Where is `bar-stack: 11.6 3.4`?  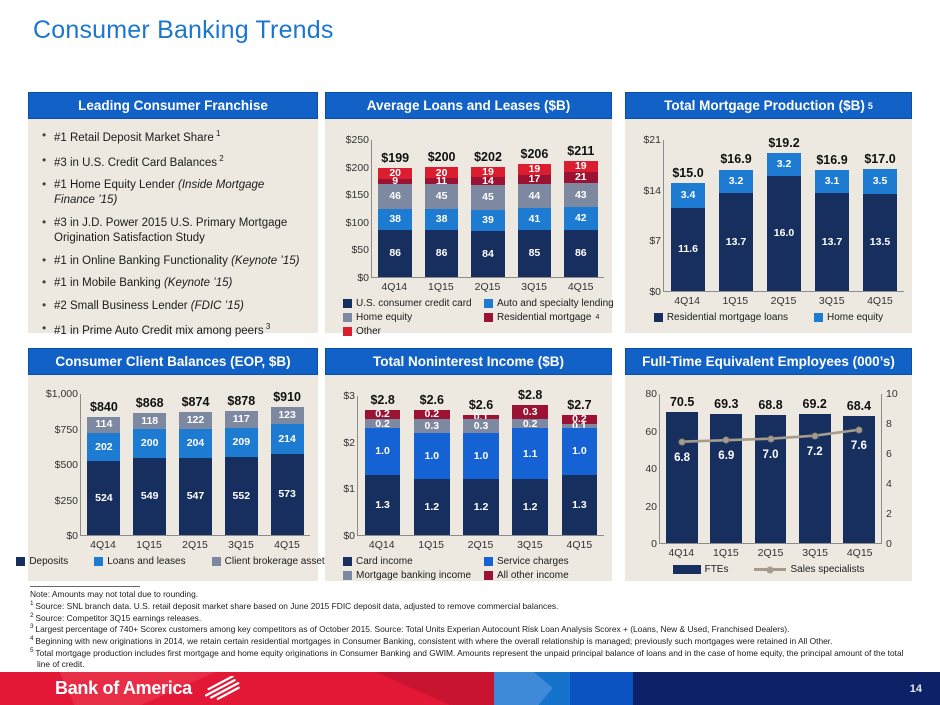
bar-stack: 11.6 3.4 is located at coordinates (688, 215).